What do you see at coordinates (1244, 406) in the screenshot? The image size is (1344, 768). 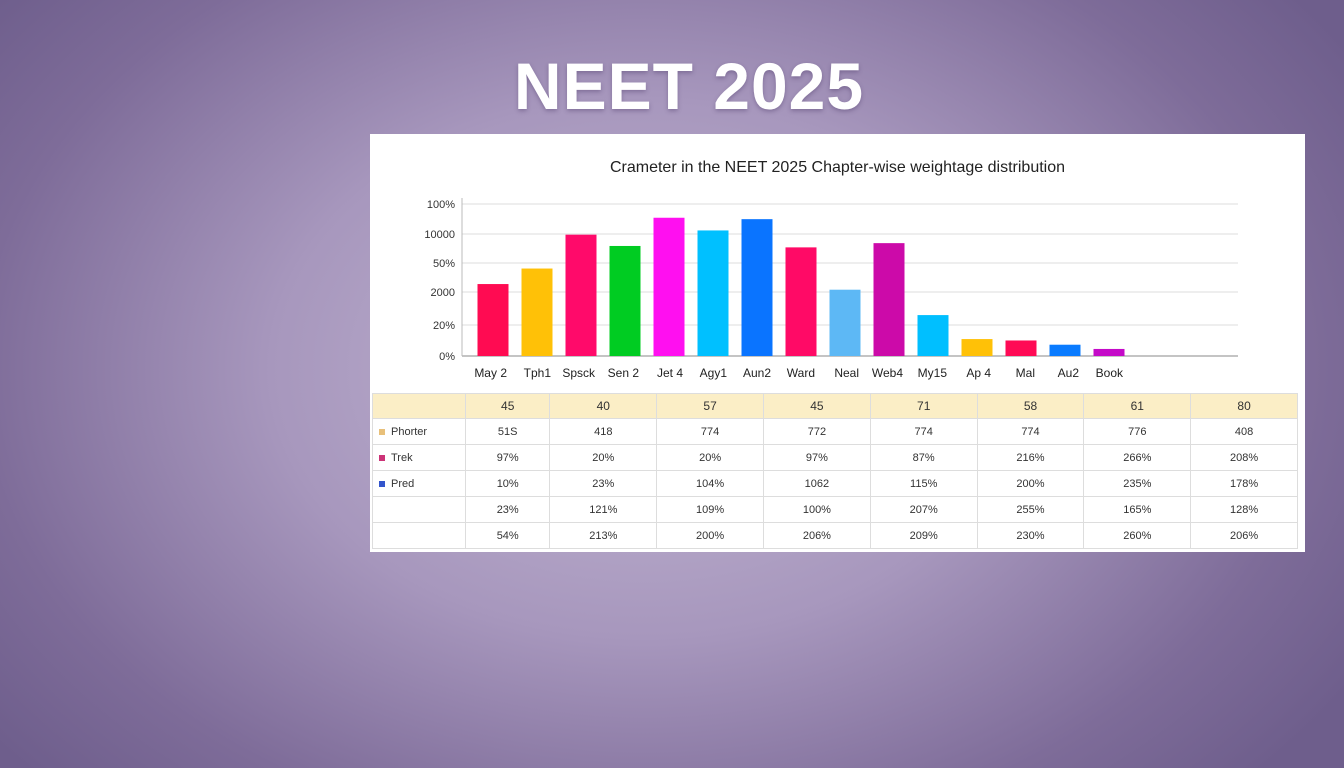 I see `table-header-cell: 80` at bounding box center [1244, 406].